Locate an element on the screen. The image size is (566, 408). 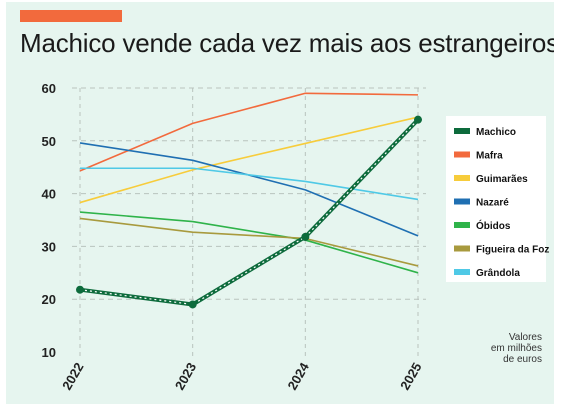
point-machico-2022 is located at coordinates (80, 289).